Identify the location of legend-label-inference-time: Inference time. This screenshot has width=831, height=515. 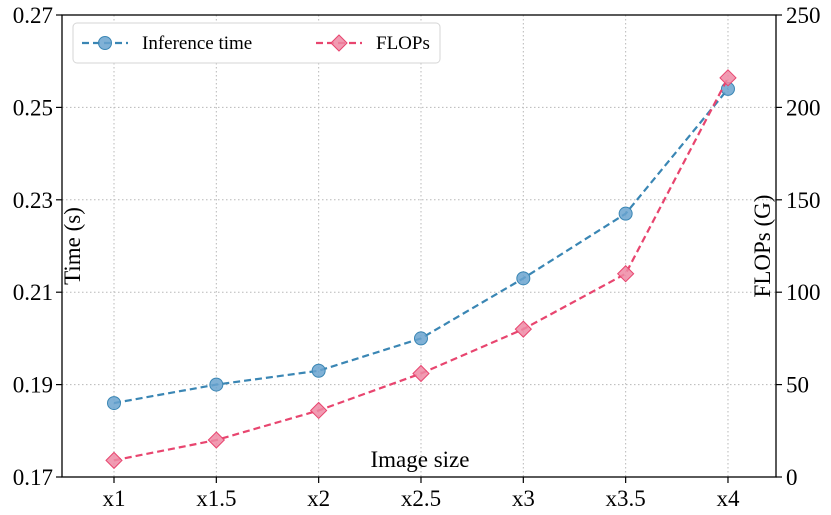
(197, 43).